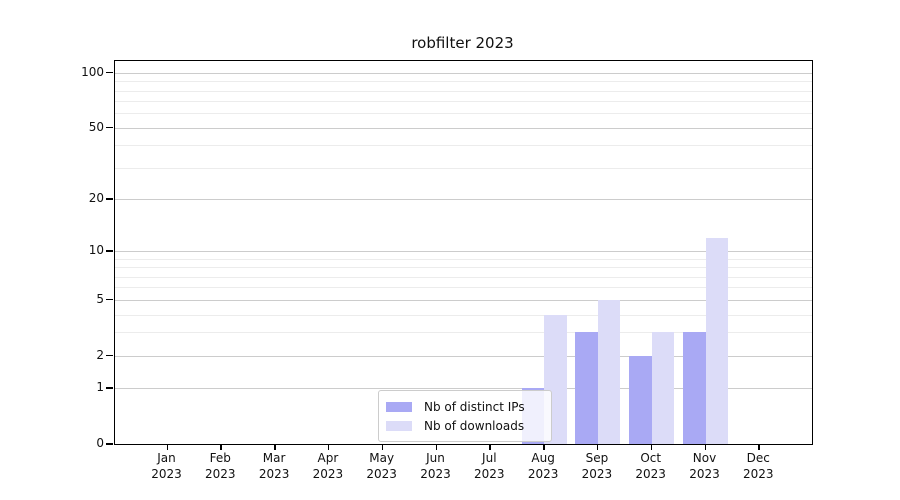  Describe the element at coordinates (462, 43) in the screenshot. I see `chart-title: robfilter 2023` at that location.